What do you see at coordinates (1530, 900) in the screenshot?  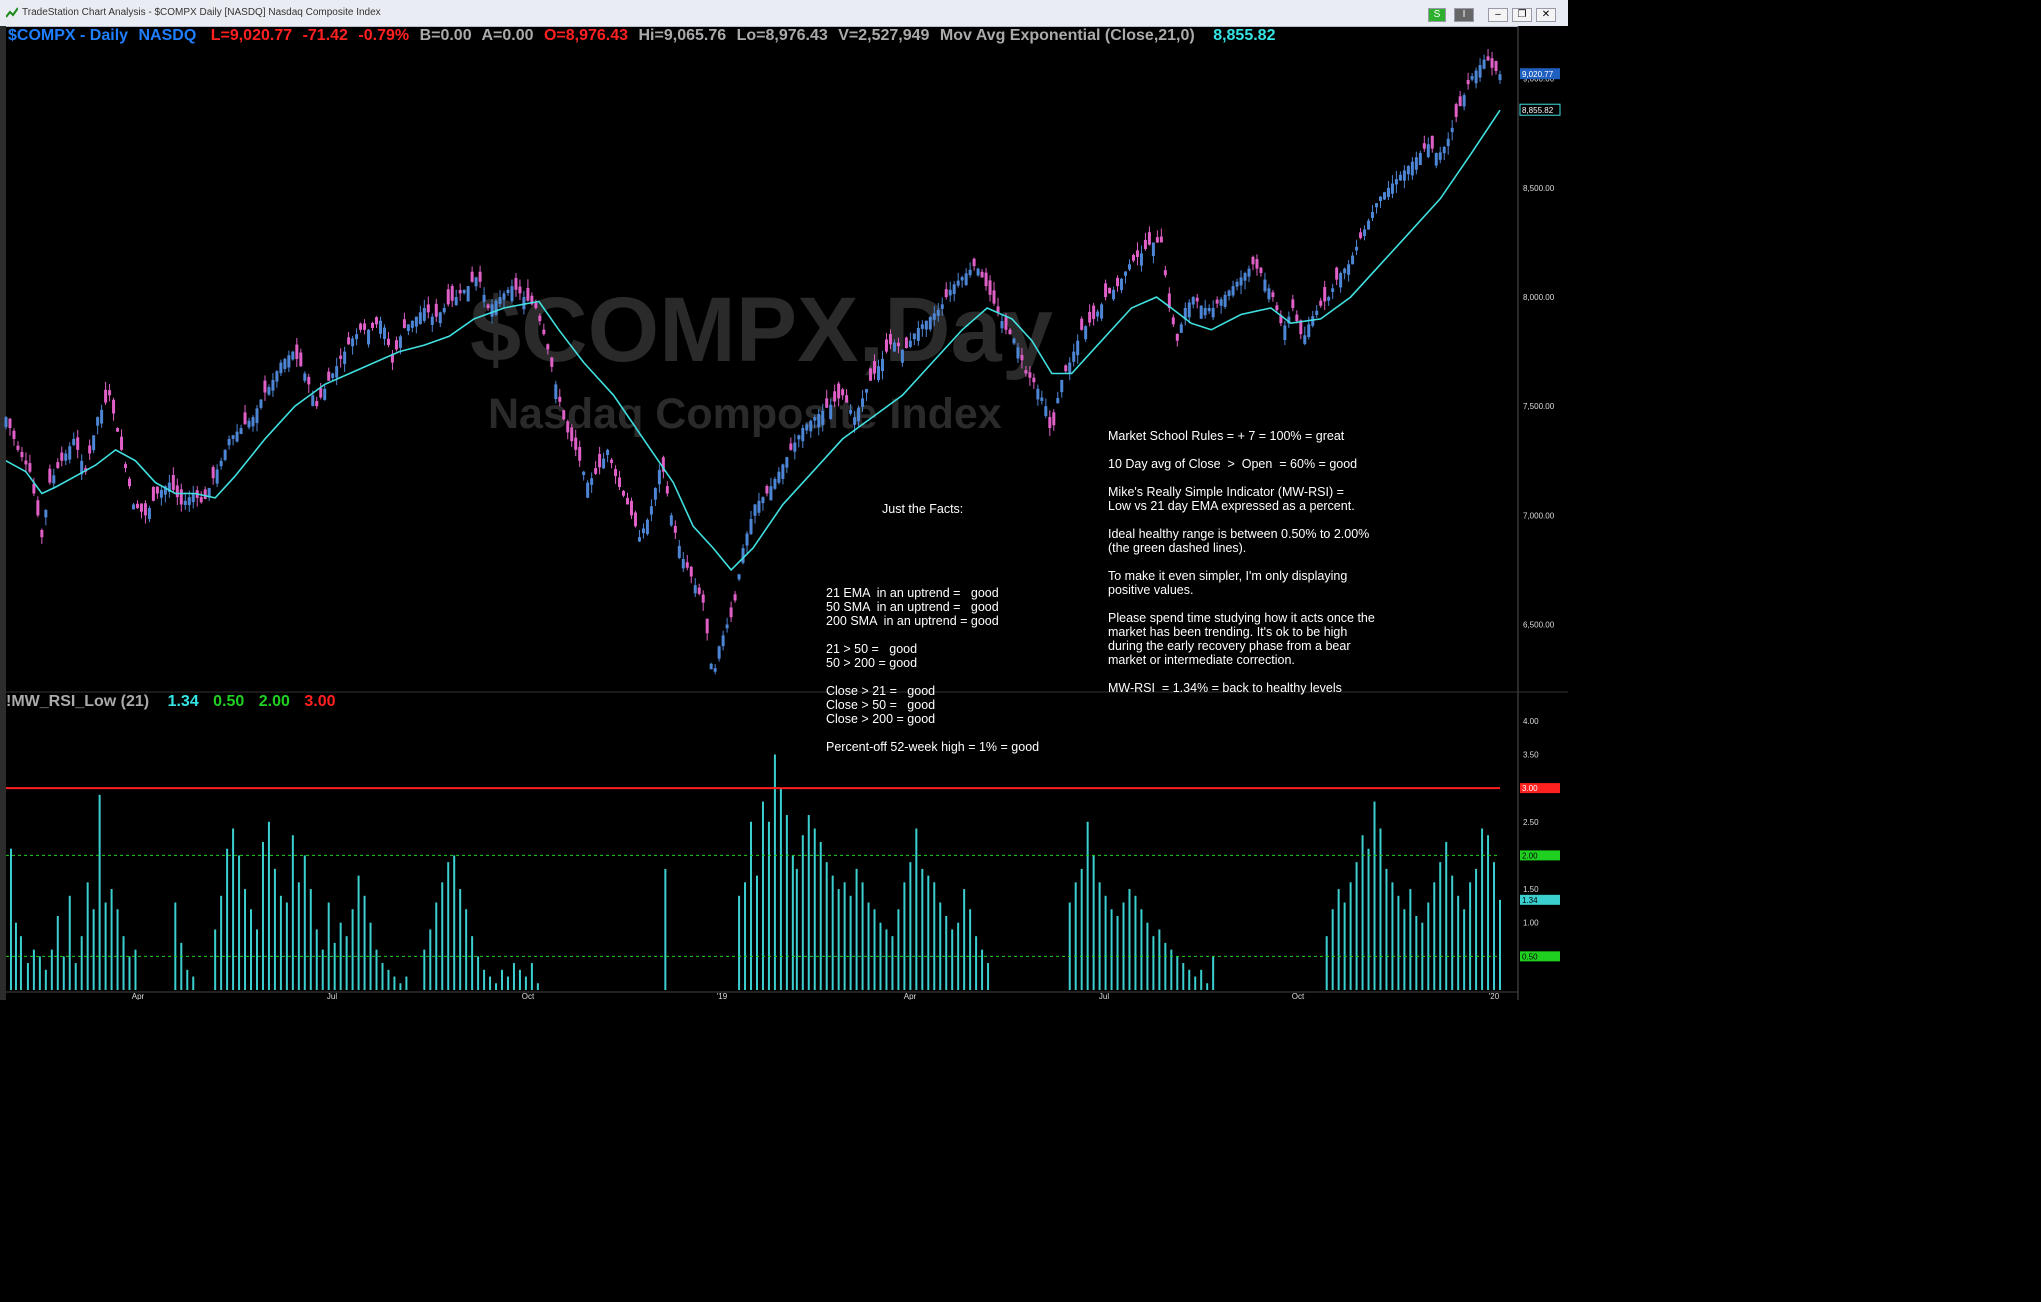 I see `indicator-value-tag-label: 1.34` at bounding box center [1530, 900].